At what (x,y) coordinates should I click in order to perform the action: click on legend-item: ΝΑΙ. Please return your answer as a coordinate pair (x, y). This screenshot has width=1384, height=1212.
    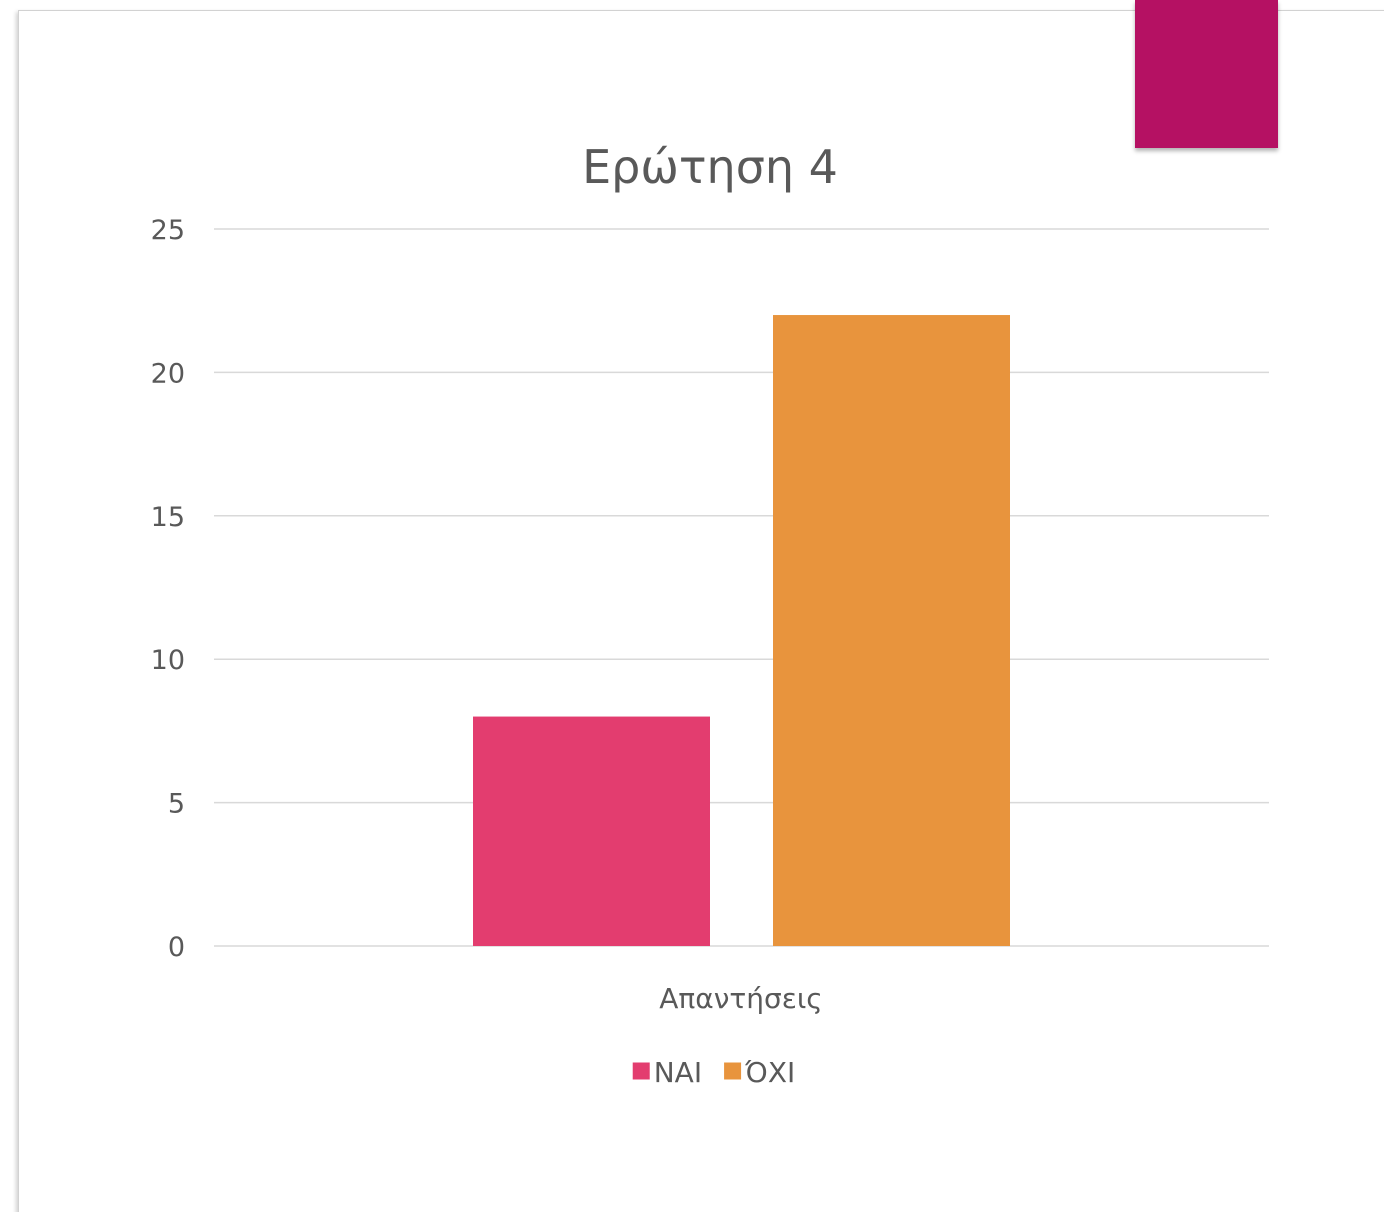
    Looking at the image, I should click on (667, 1072).